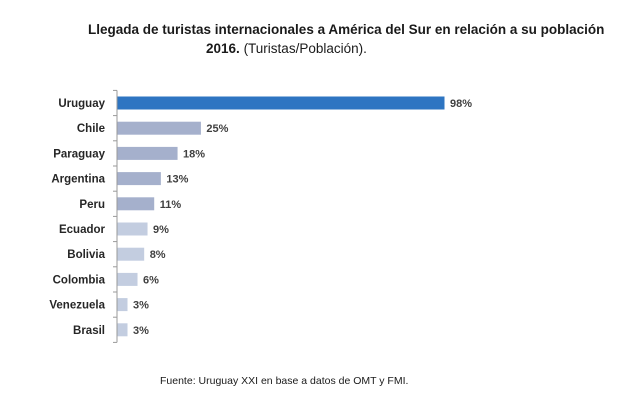 The width and height of the screenshot is (620, 400). What do you see at coordinates (194, 154) in the screenshot?
I see `value-label-paraguay: 18%` at bounding box center [194, 154].